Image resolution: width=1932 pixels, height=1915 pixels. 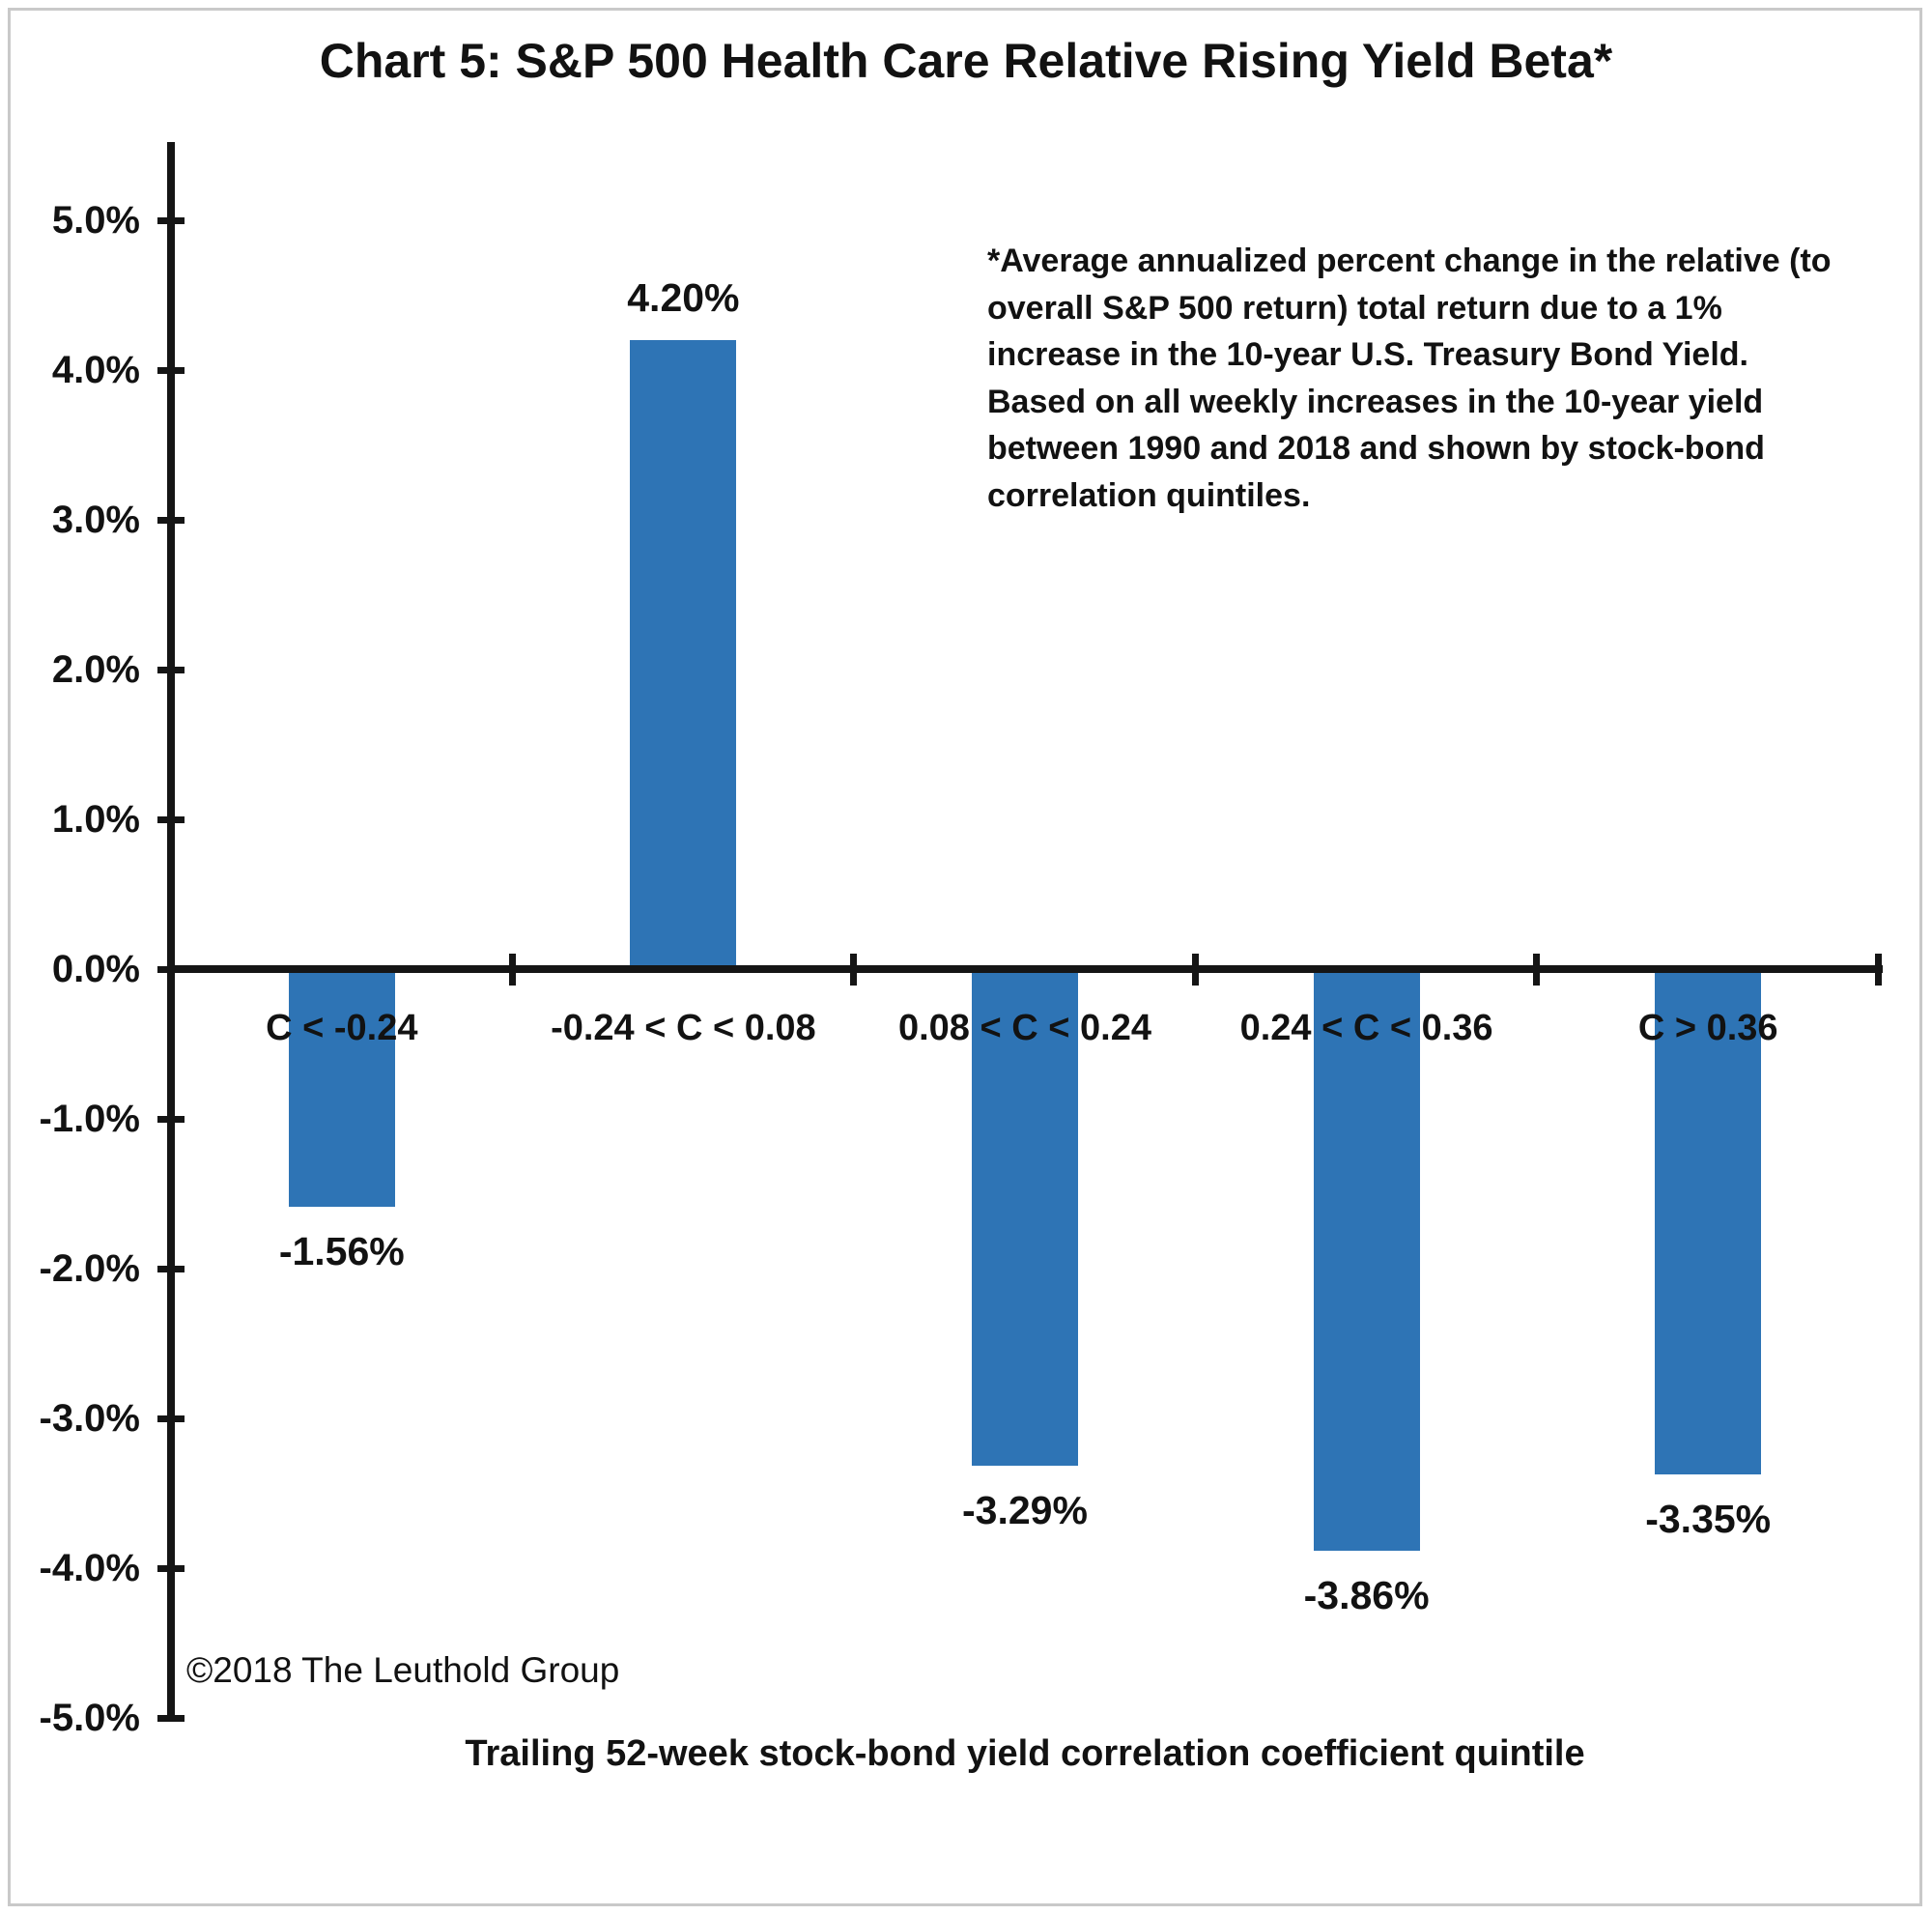 I want to click on copyright-text: ©2018 The Leuthold Group, so click(x=403, y=1670).